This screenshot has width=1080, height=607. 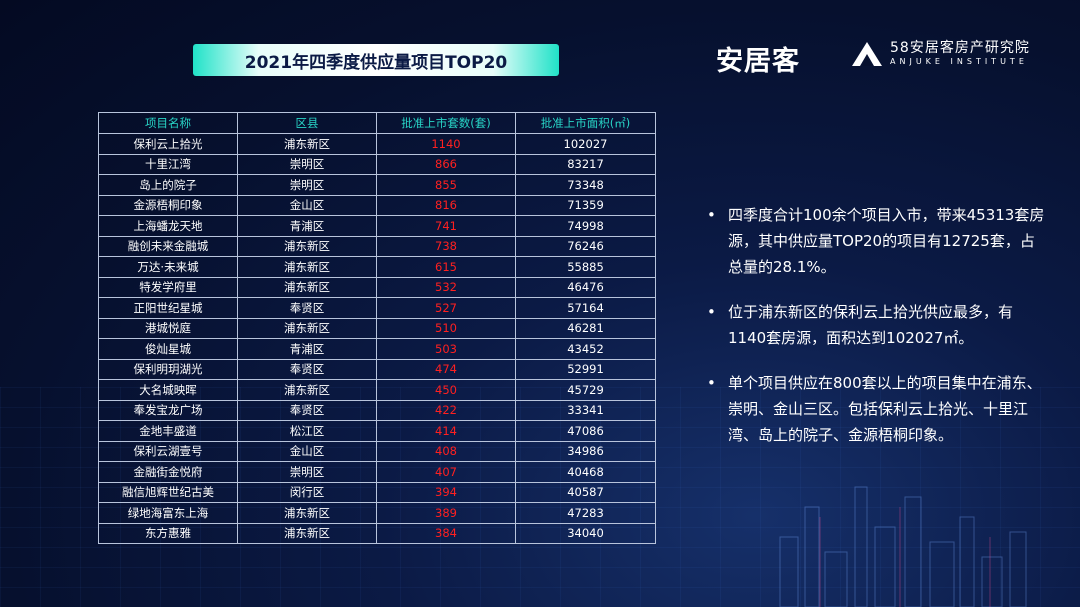 I want to click on cell-units: 414, so click(x=446, y=431).